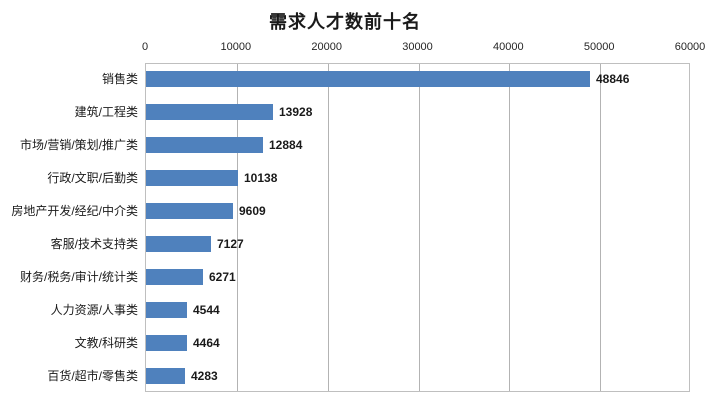  What do you see at coordinates (222, 277) in the screenshot?
I see `value-label: 6271` at bounding box center [222, 277].